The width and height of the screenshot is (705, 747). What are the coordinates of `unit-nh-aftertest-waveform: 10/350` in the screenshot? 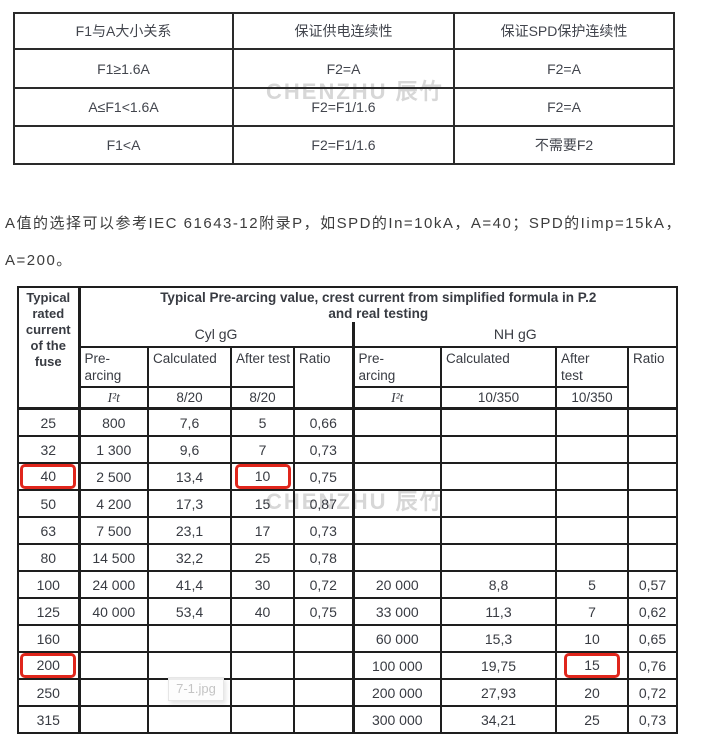 It's located at (592, 398).